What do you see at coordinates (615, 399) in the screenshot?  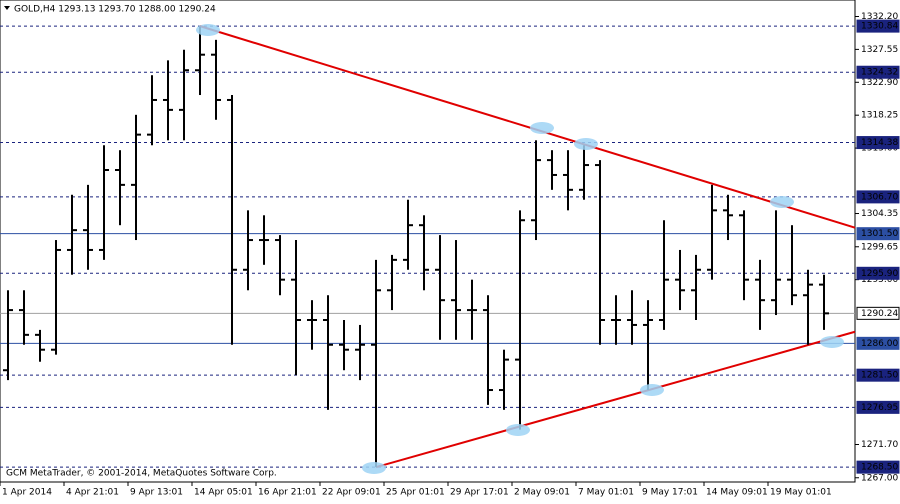 I see `trendline` at bounding box center [615, 399].